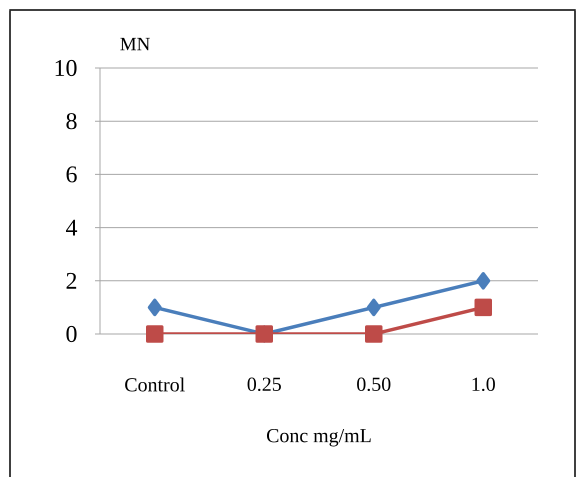 This screenshot has width=576, height=477. I want to click on x-axis-title: Conc mg/mL, so click(318, 437).